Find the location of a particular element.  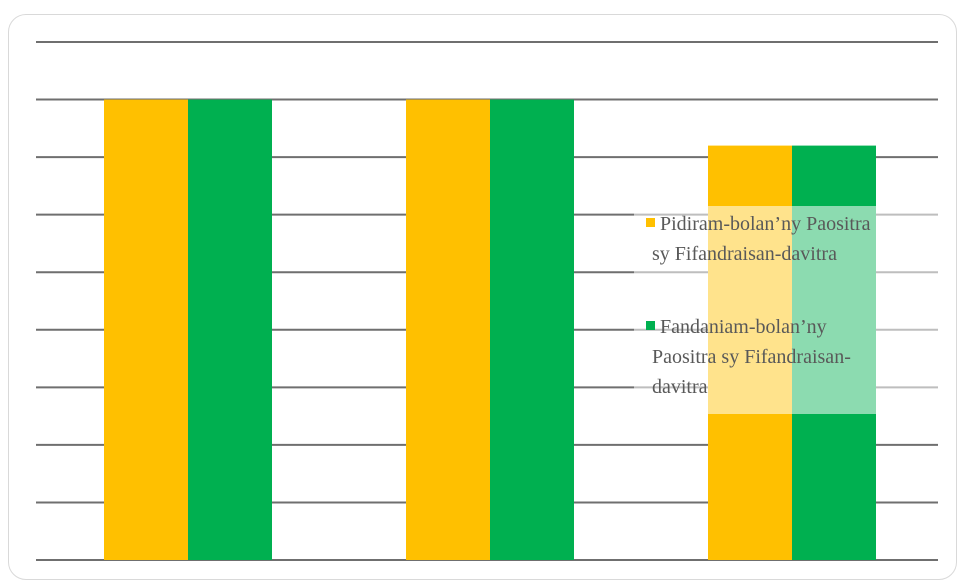

legend-label-2-line-2: Paositra sy Fifandraisan- is located at coordinates (751, 357).